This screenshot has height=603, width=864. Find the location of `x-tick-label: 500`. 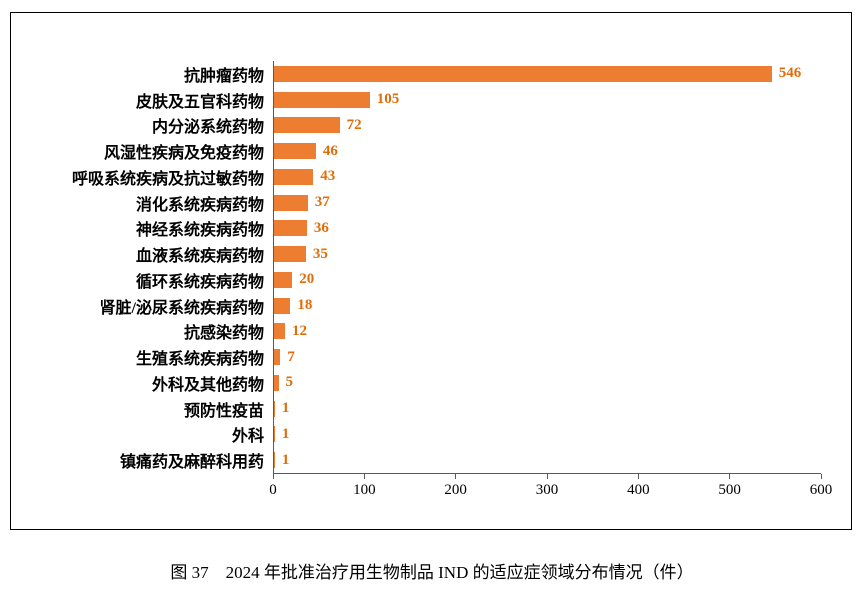

x-tick-label: 500 is located at coordinates (729, 490).